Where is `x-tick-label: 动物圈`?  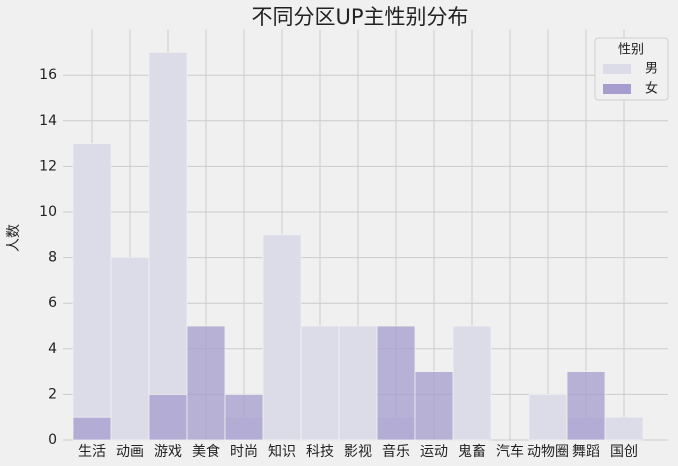
x-tick-label: 动物圈 is located at coordinates (548, 452).